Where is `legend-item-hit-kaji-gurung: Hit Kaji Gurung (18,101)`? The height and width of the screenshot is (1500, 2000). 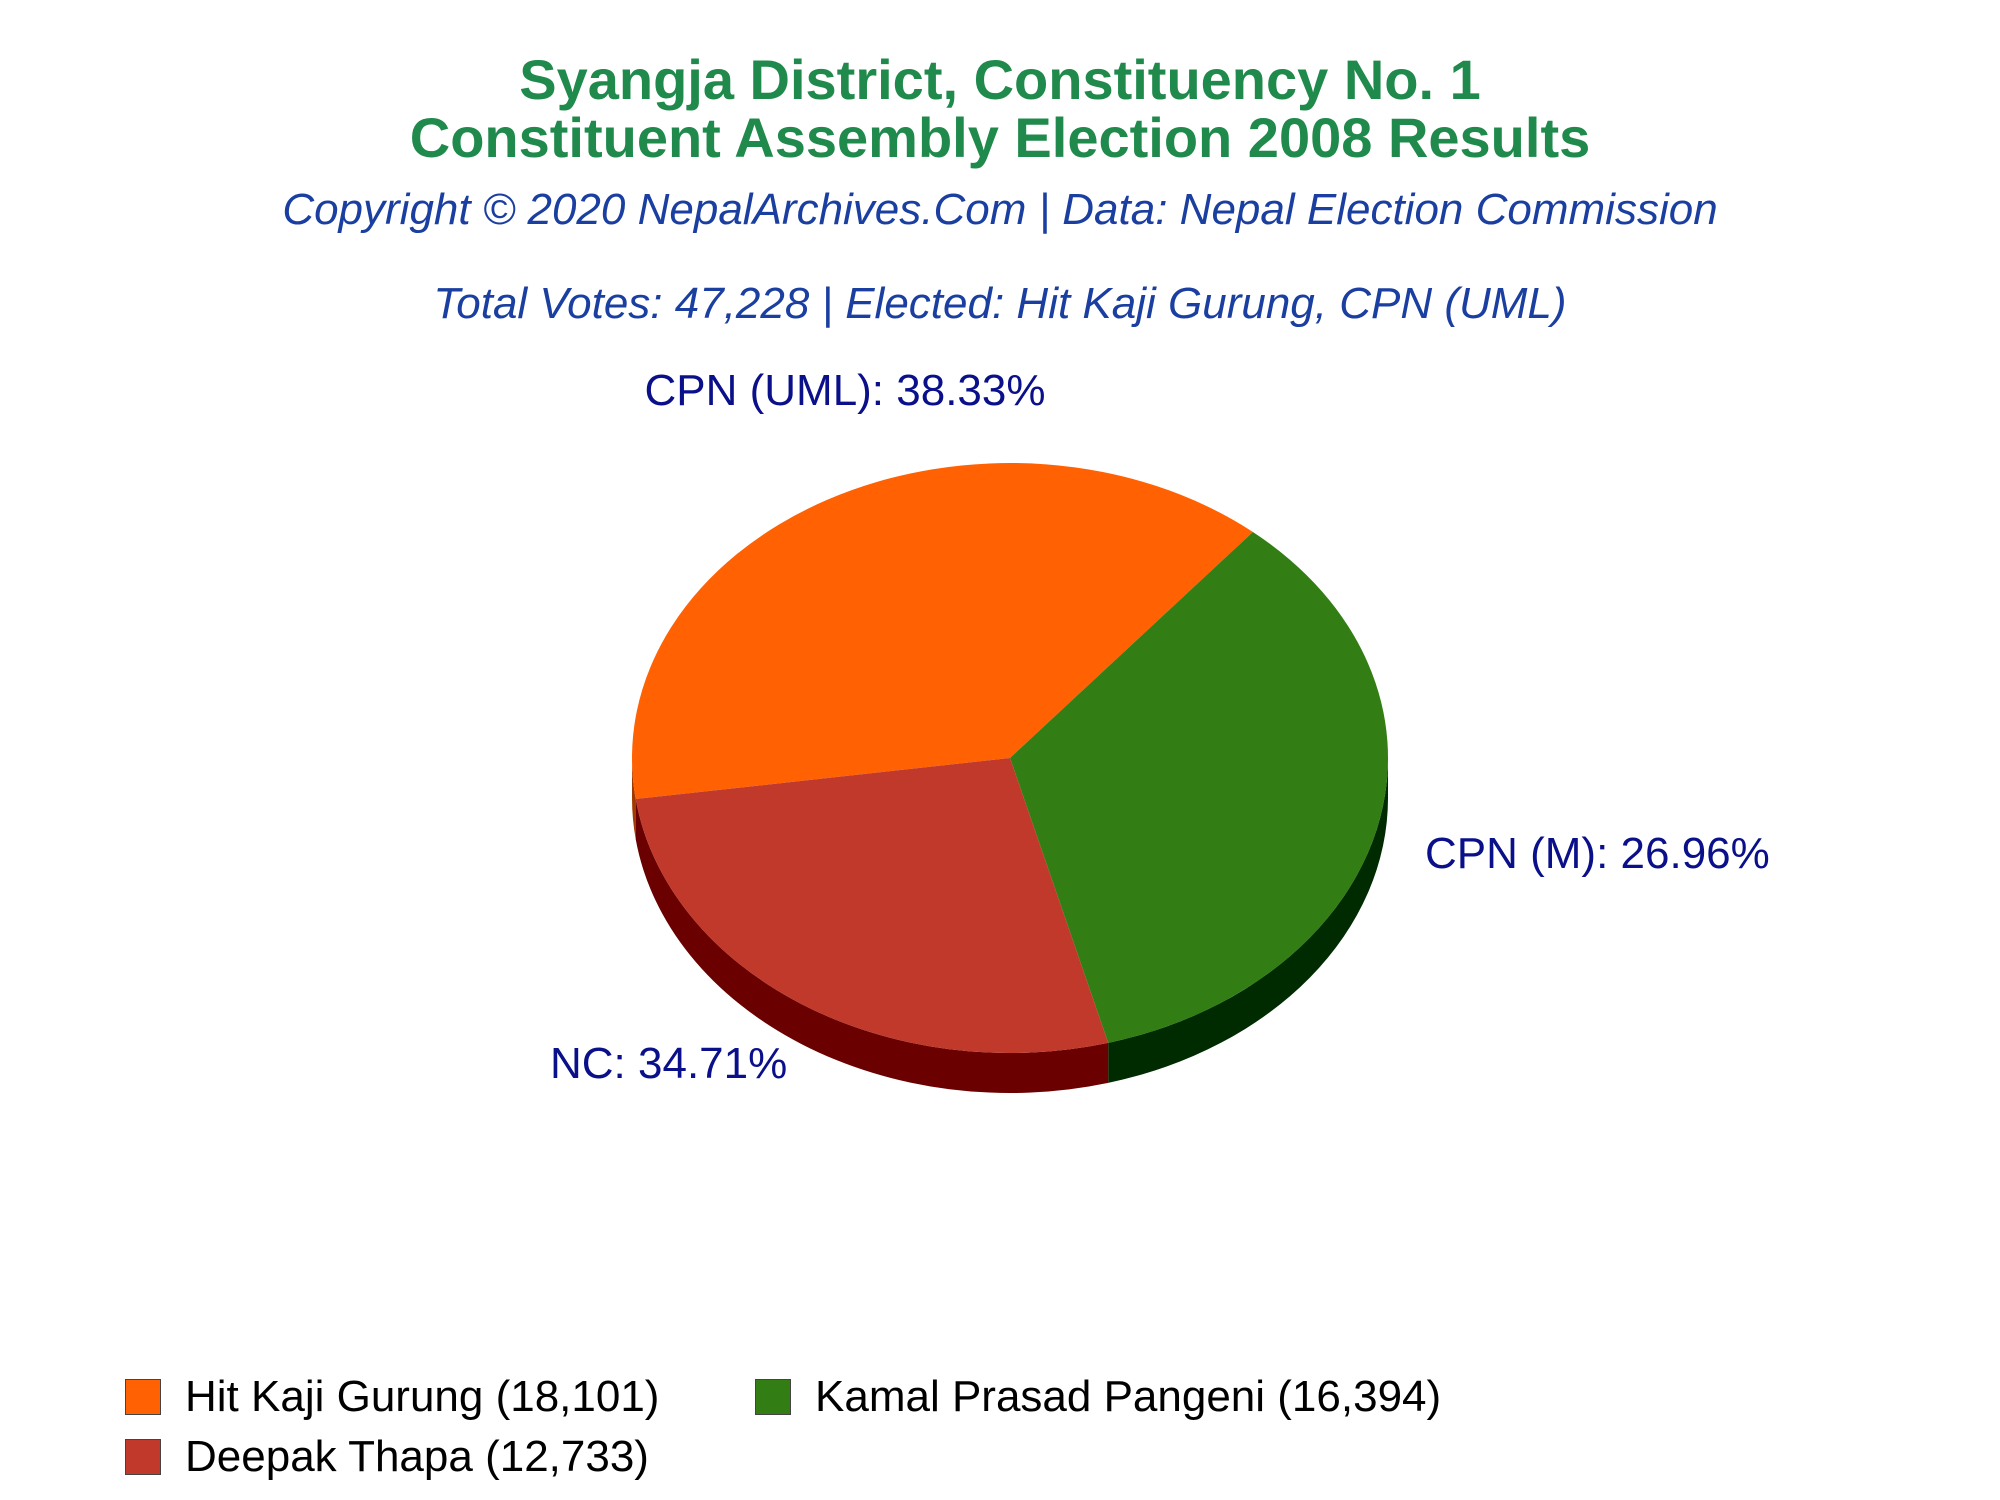 legend-item-hit-kaji-gurung: Hit Kaji Gurung (18,101) is located at coordinates (392, 1397).